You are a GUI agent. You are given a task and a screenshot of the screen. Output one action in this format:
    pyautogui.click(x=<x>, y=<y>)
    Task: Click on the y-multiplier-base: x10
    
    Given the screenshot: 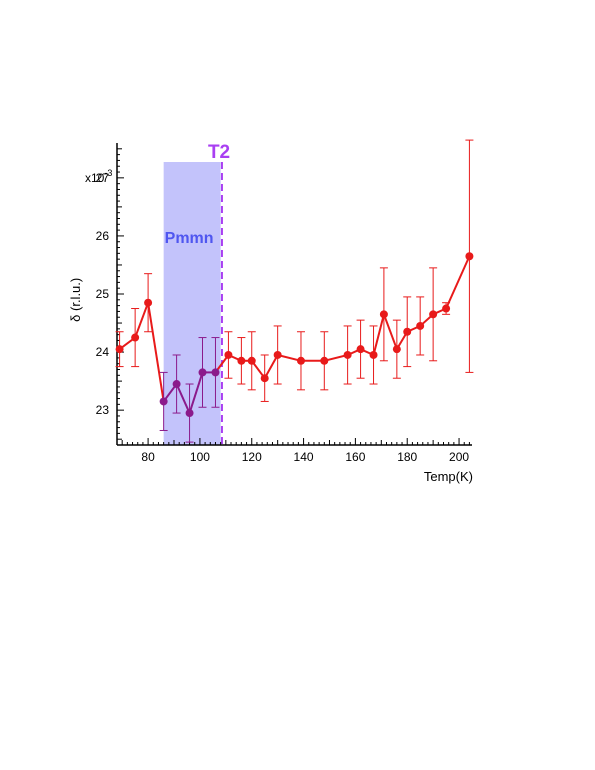 What is the action you would take?
    pyautogui.click(x=95, y=178)
    